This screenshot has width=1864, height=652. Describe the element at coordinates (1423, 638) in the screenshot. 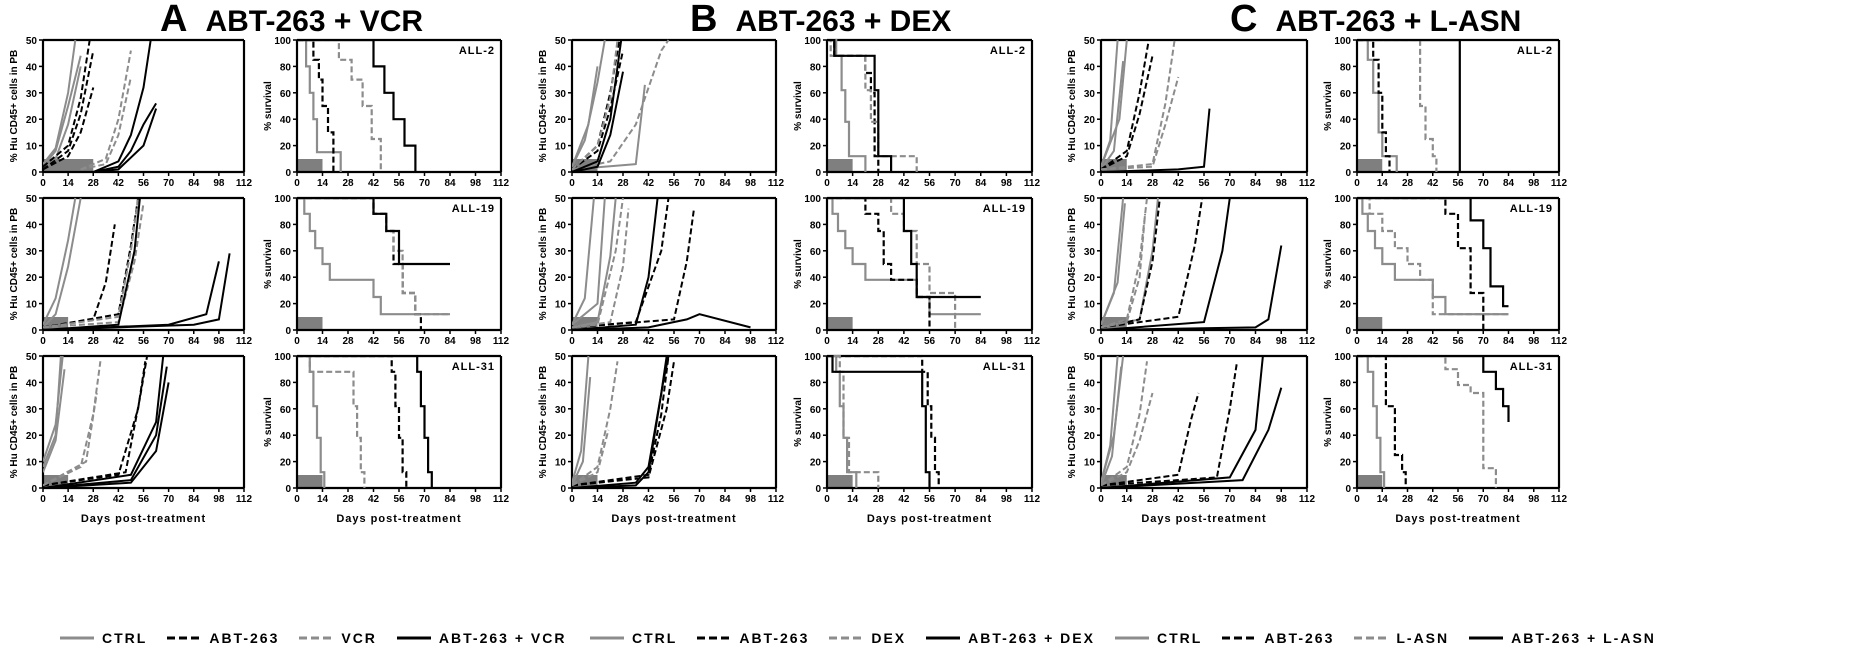

I see `legend-label: L-ASN` at that location.